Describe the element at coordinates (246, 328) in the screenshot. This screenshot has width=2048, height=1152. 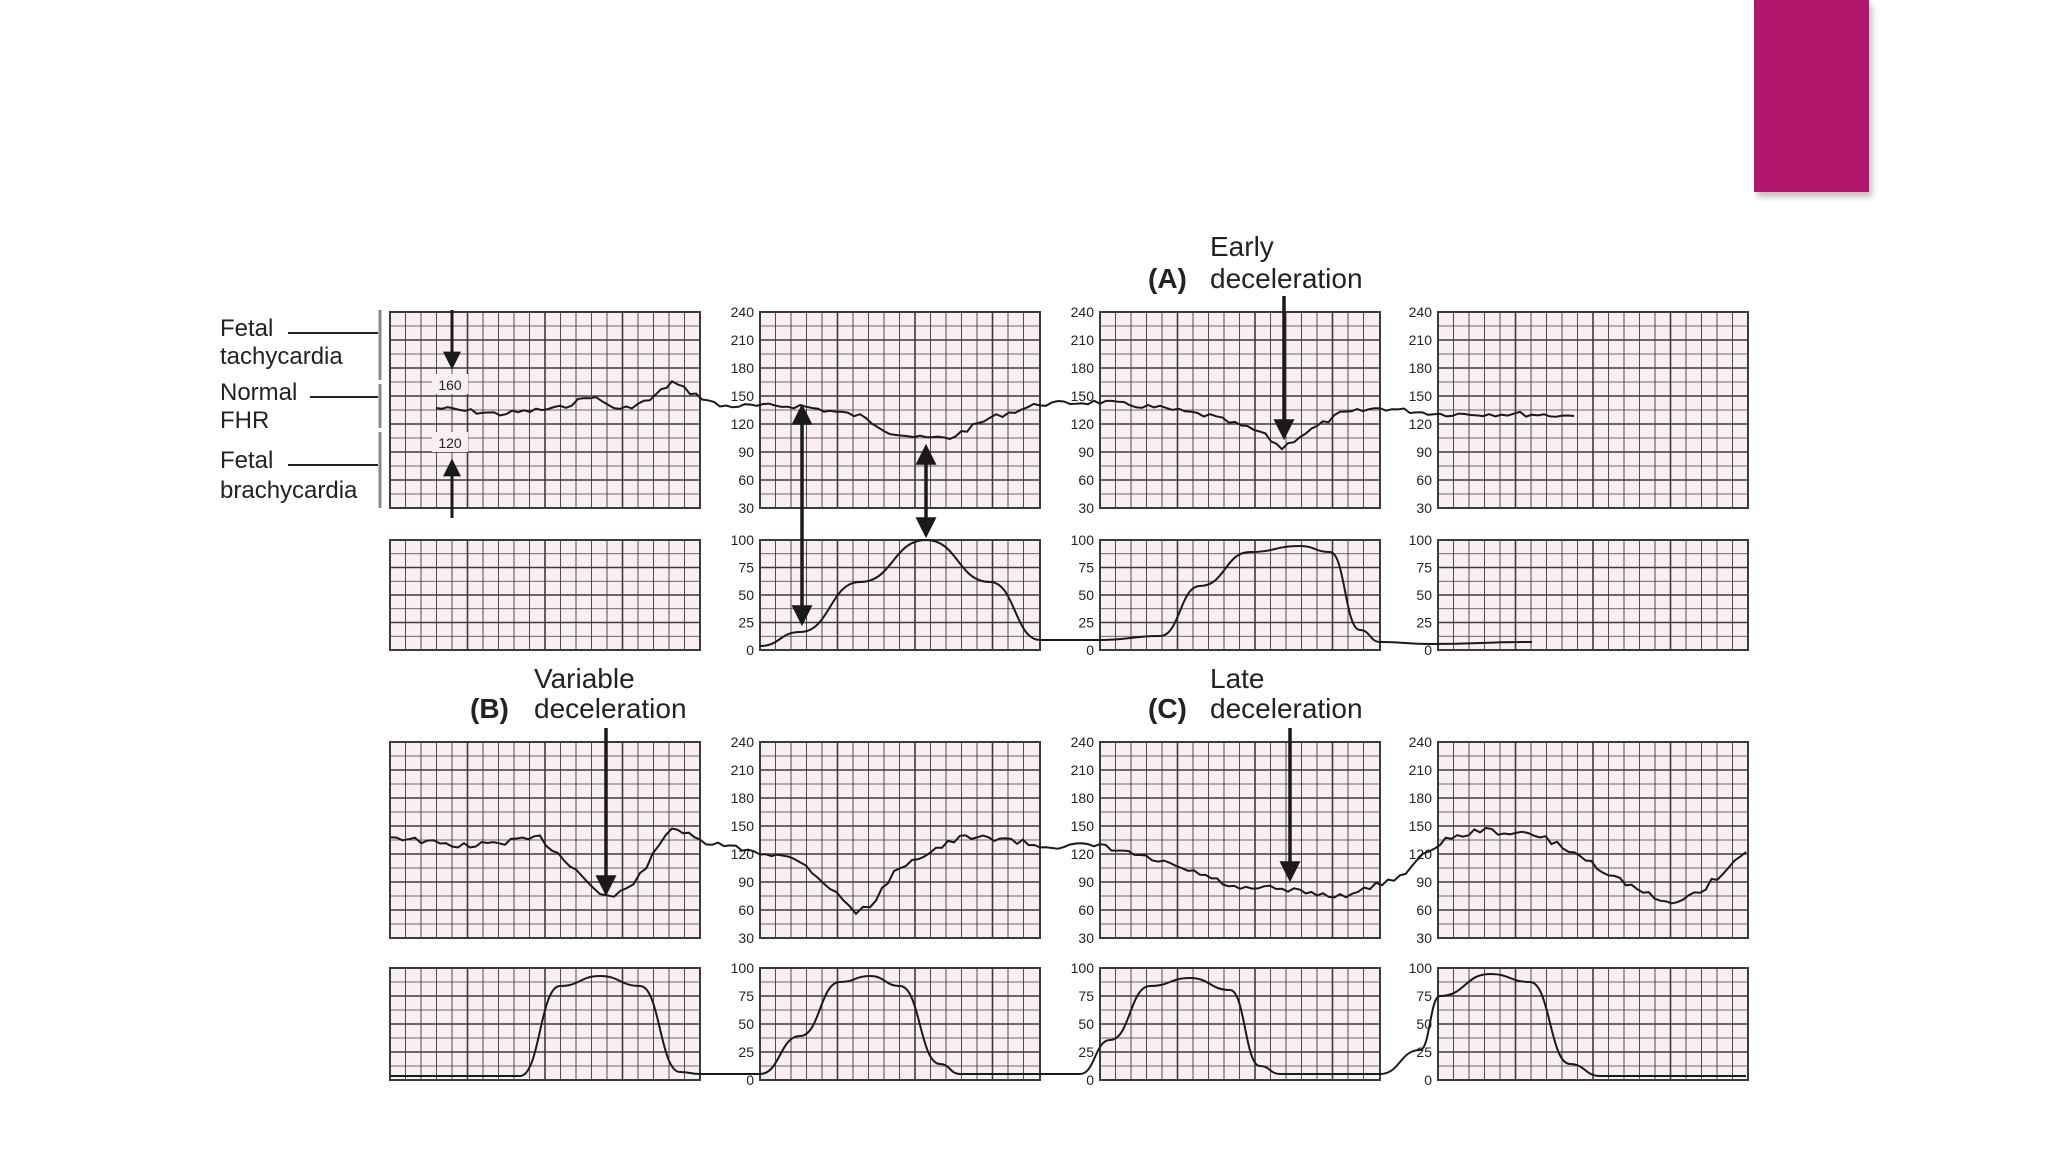
I see `svg-text: Fetal` at that location.